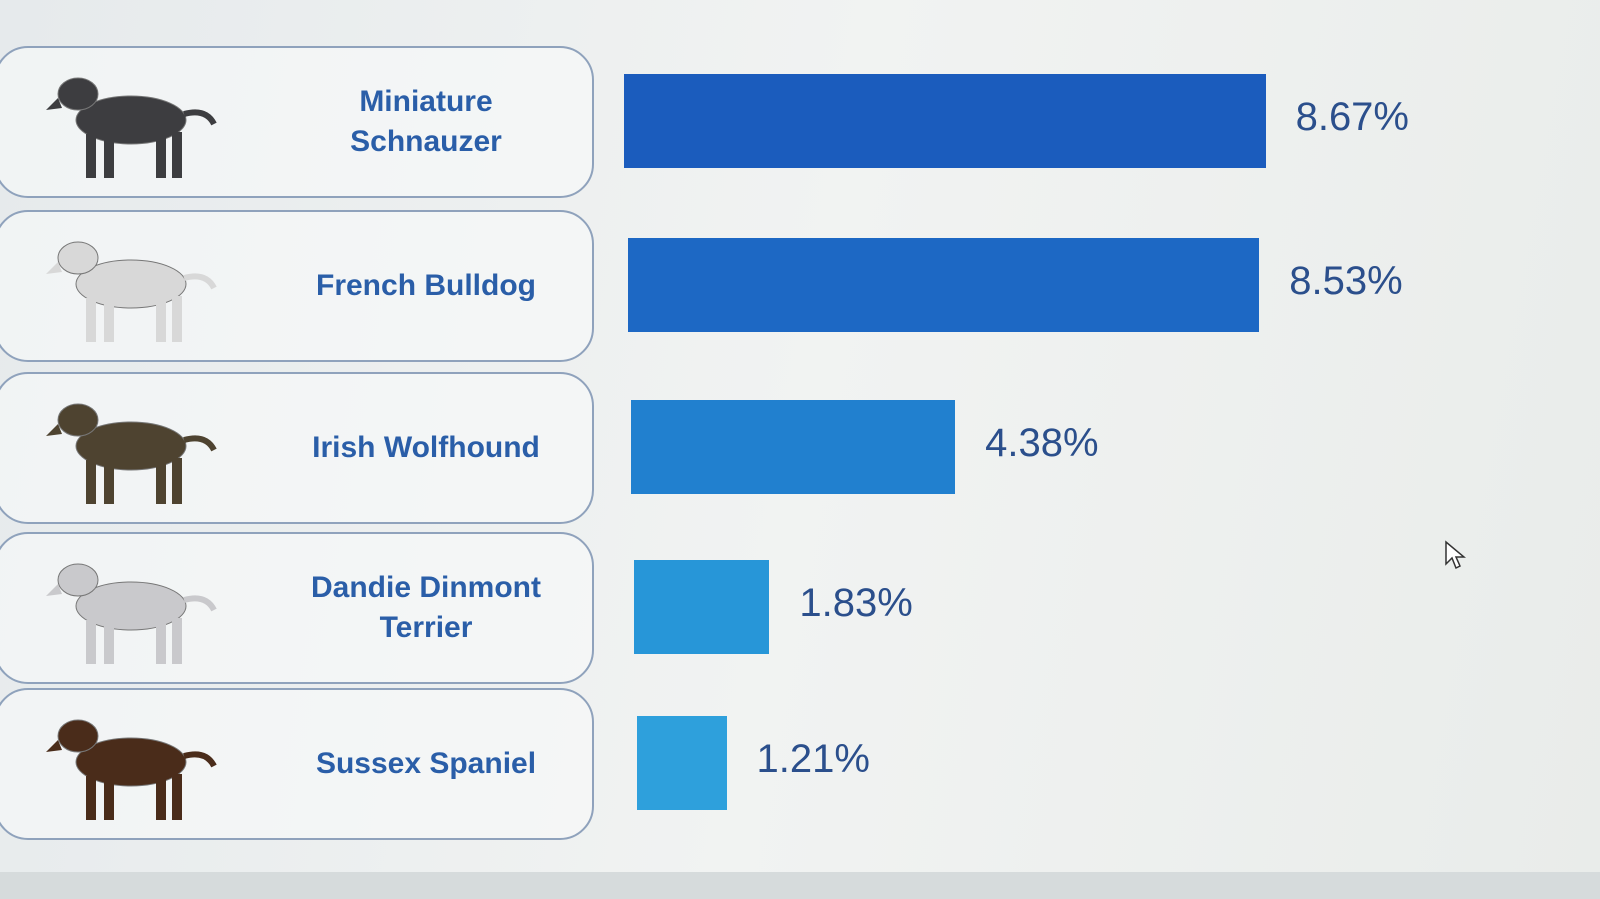  What do you see at coordinates (297, 286) in the screenshot?
I see `breed-card: French Bulldog` at bounding box center [297, 286].